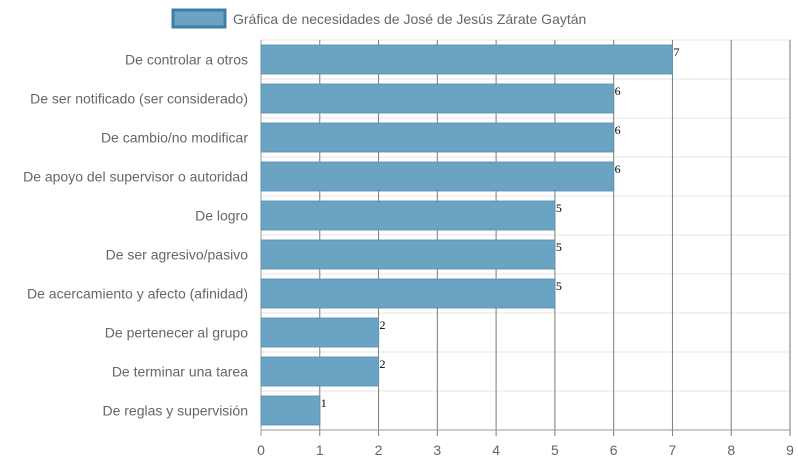  I want to click on legend-swatch, so click(199, 18).